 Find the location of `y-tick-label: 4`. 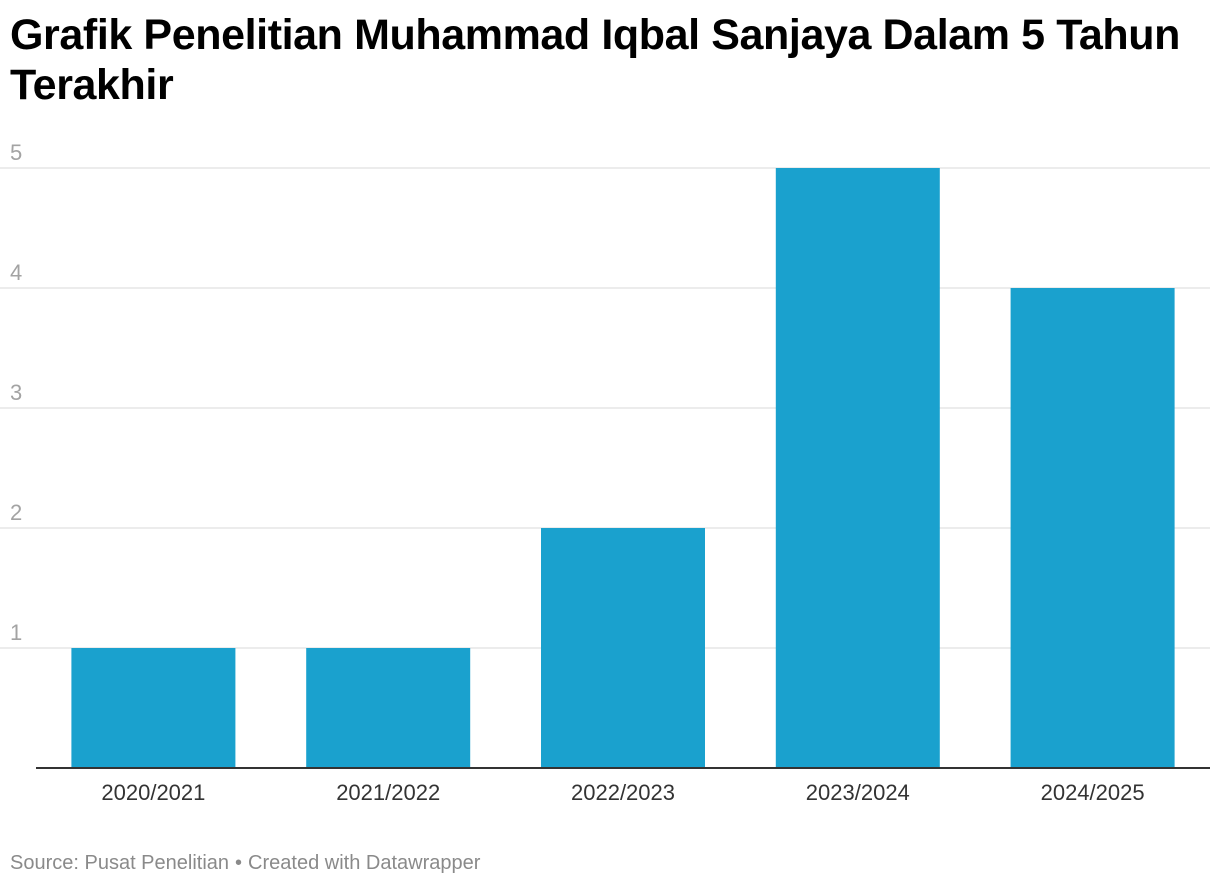

y-tick-label: 4 is located at coordinates (16, 272).